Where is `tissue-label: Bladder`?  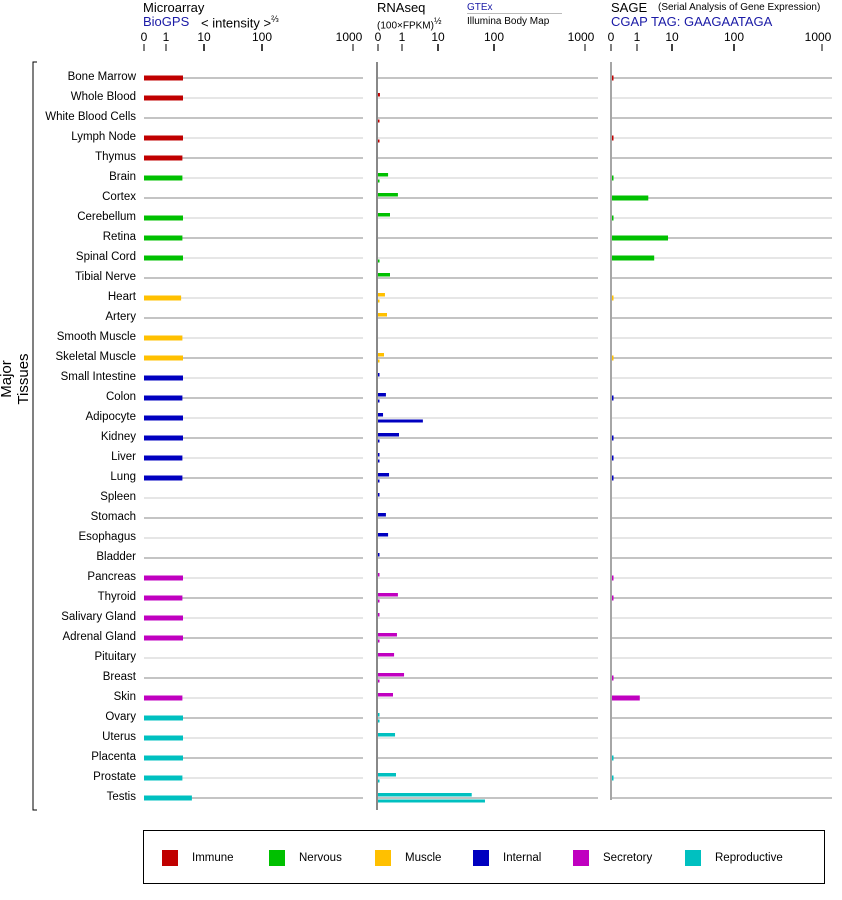 tissue-label: Bladder is located at coordinates (116, 557).